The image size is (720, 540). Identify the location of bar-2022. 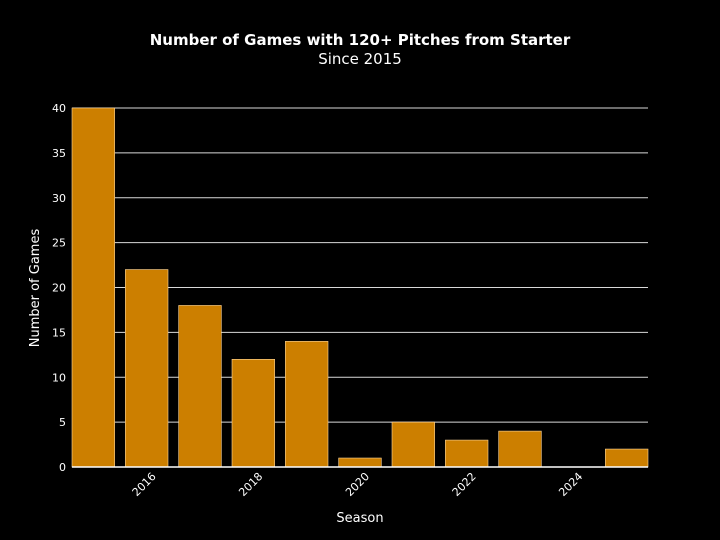
(467, 453).